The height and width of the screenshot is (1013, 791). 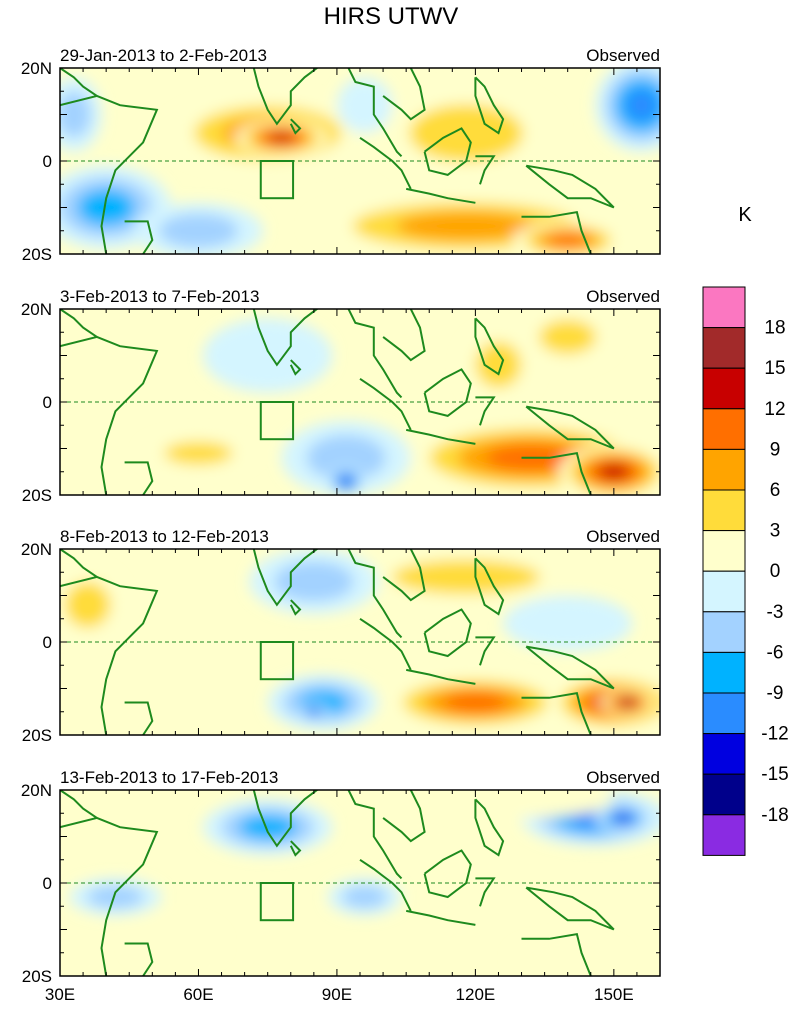 What do you see at coordinates (198, 994) in the screenshot?
I see `x-tick-label: 60E` at bounding box center [198, 994].